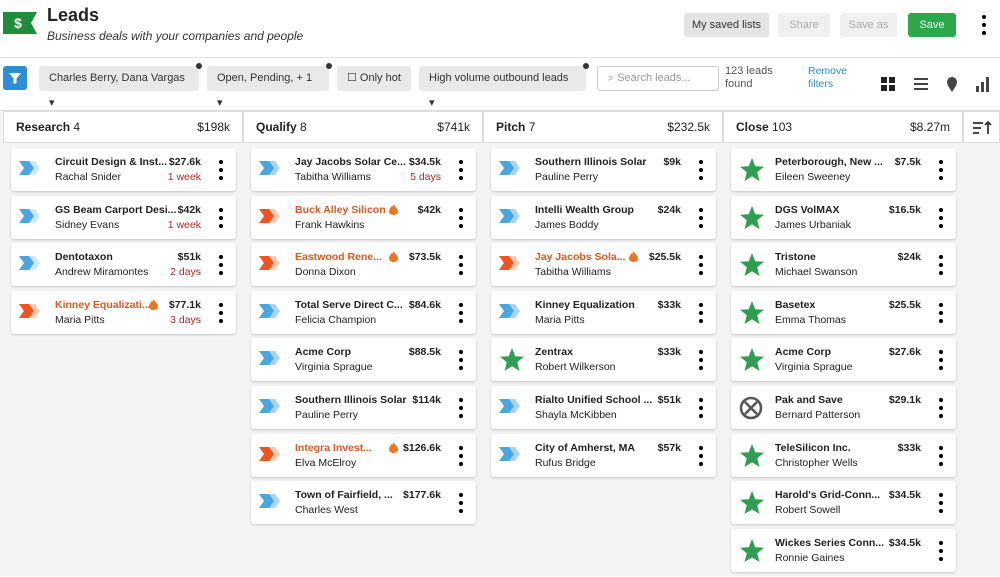 The image size is (1000, 577). What do you see at coordinates (868, 25) in the screenshot?
I see `save-as-button: Save as` at bounding box center [868, 25].